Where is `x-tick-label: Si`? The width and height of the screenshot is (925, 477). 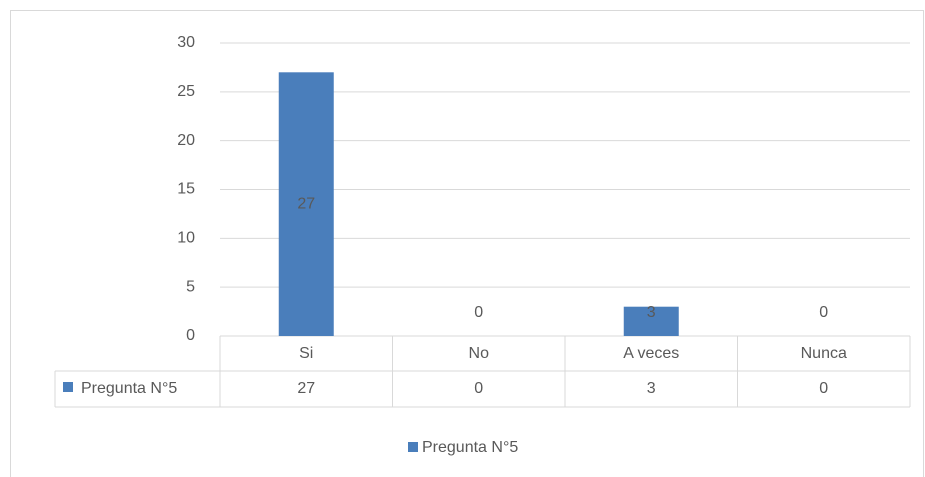 x-tick-label: Si is located at coordinates (306, 353).